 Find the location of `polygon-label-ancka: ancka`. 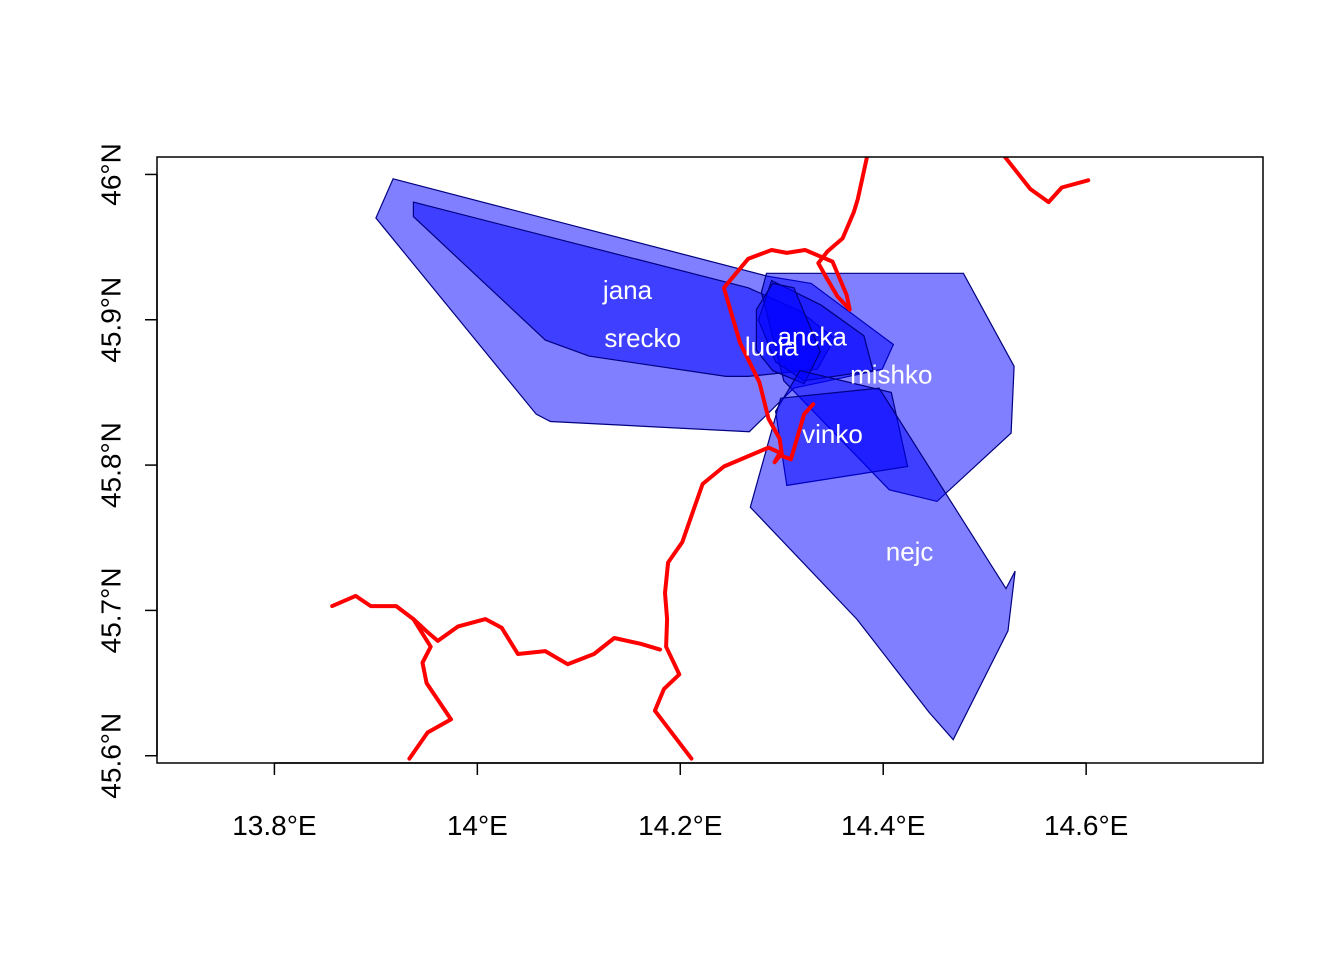

polygon-label-ancka: ancka is located at coordinates (813, 337).